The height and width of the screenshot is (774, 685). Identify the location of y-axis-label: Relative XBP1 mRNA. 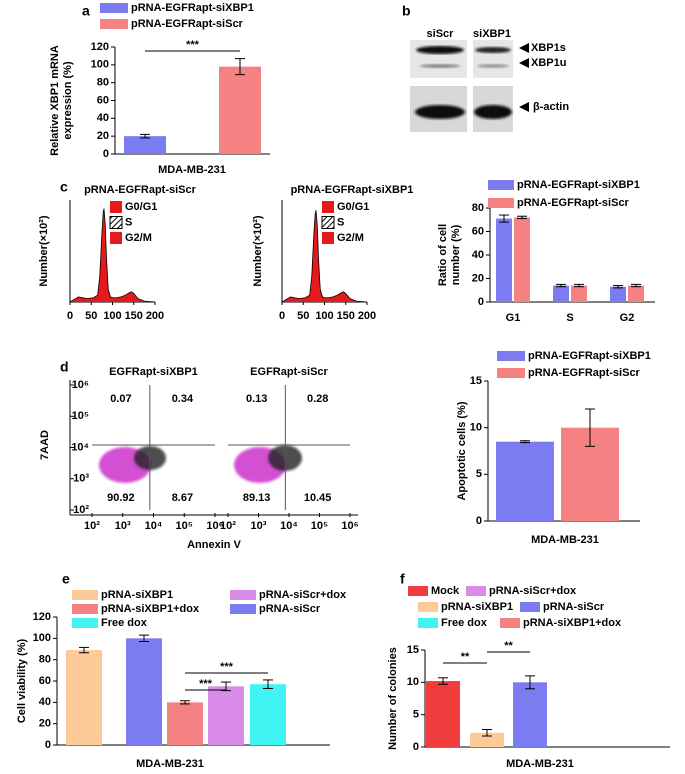
(55, 100).